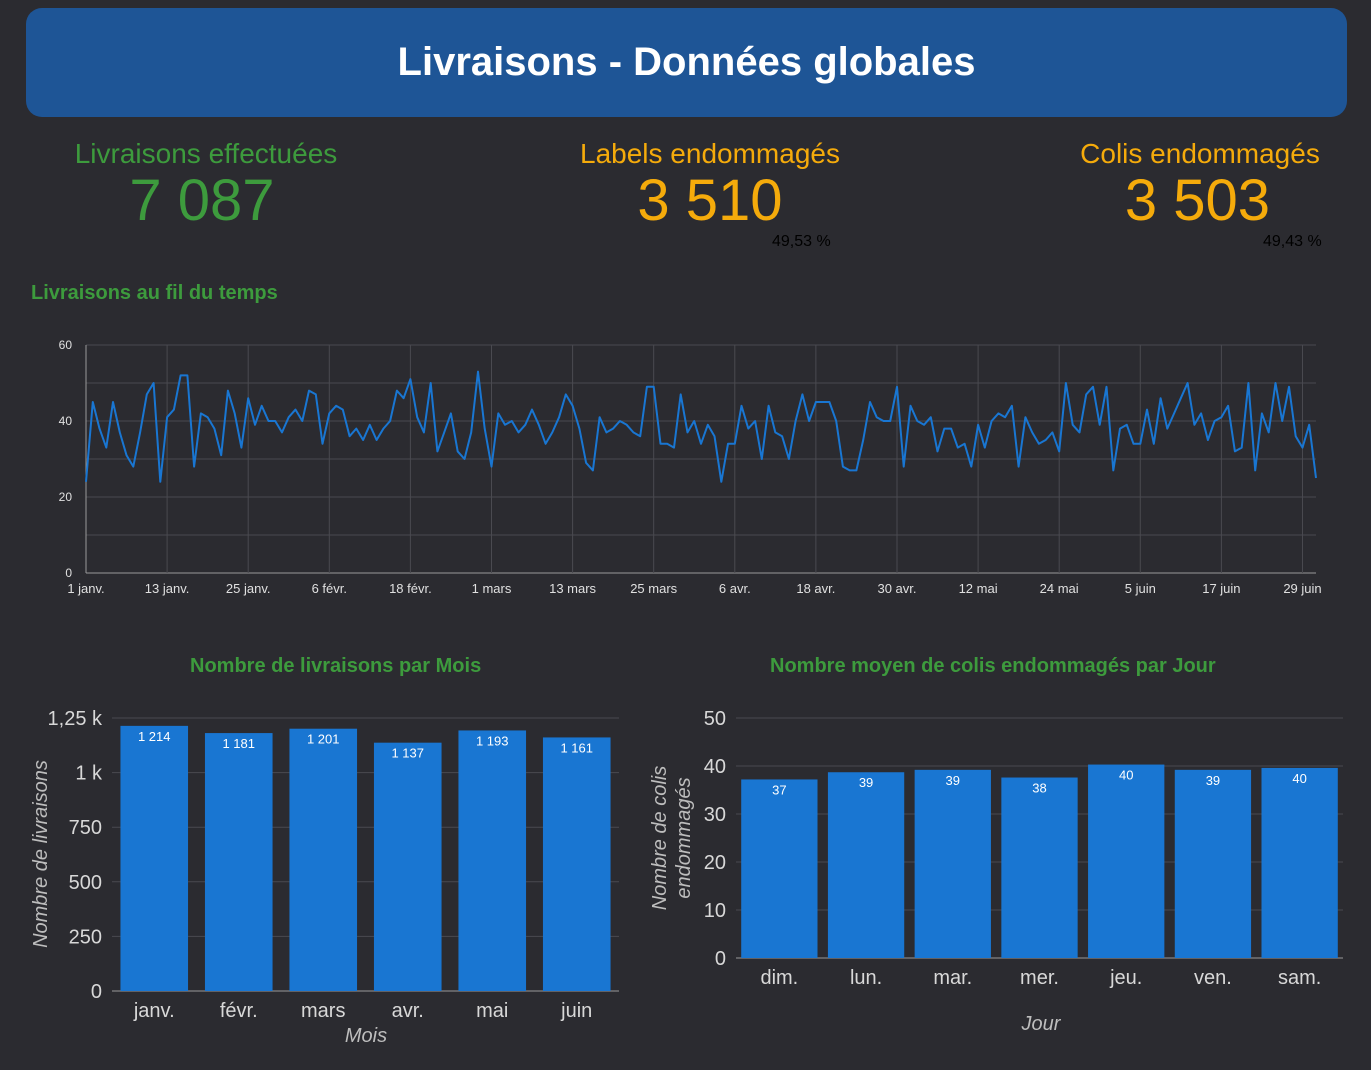  What do you see at coordinates (85, 937) in the screenshot?
I see `y-tick-label: 250` at bounding box center [85, 937].